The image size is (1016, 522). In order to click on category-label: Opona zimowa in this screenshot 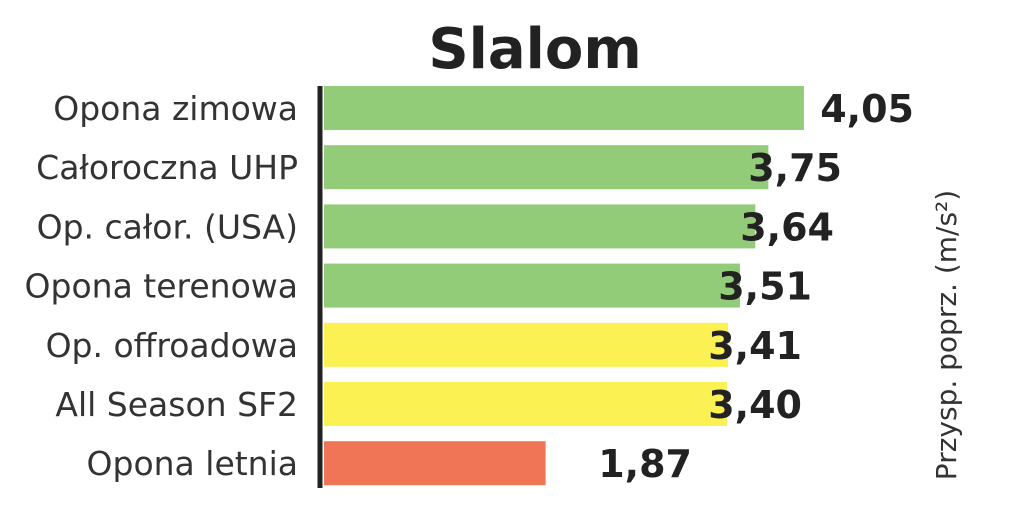, I will do `click(175, 108)`.